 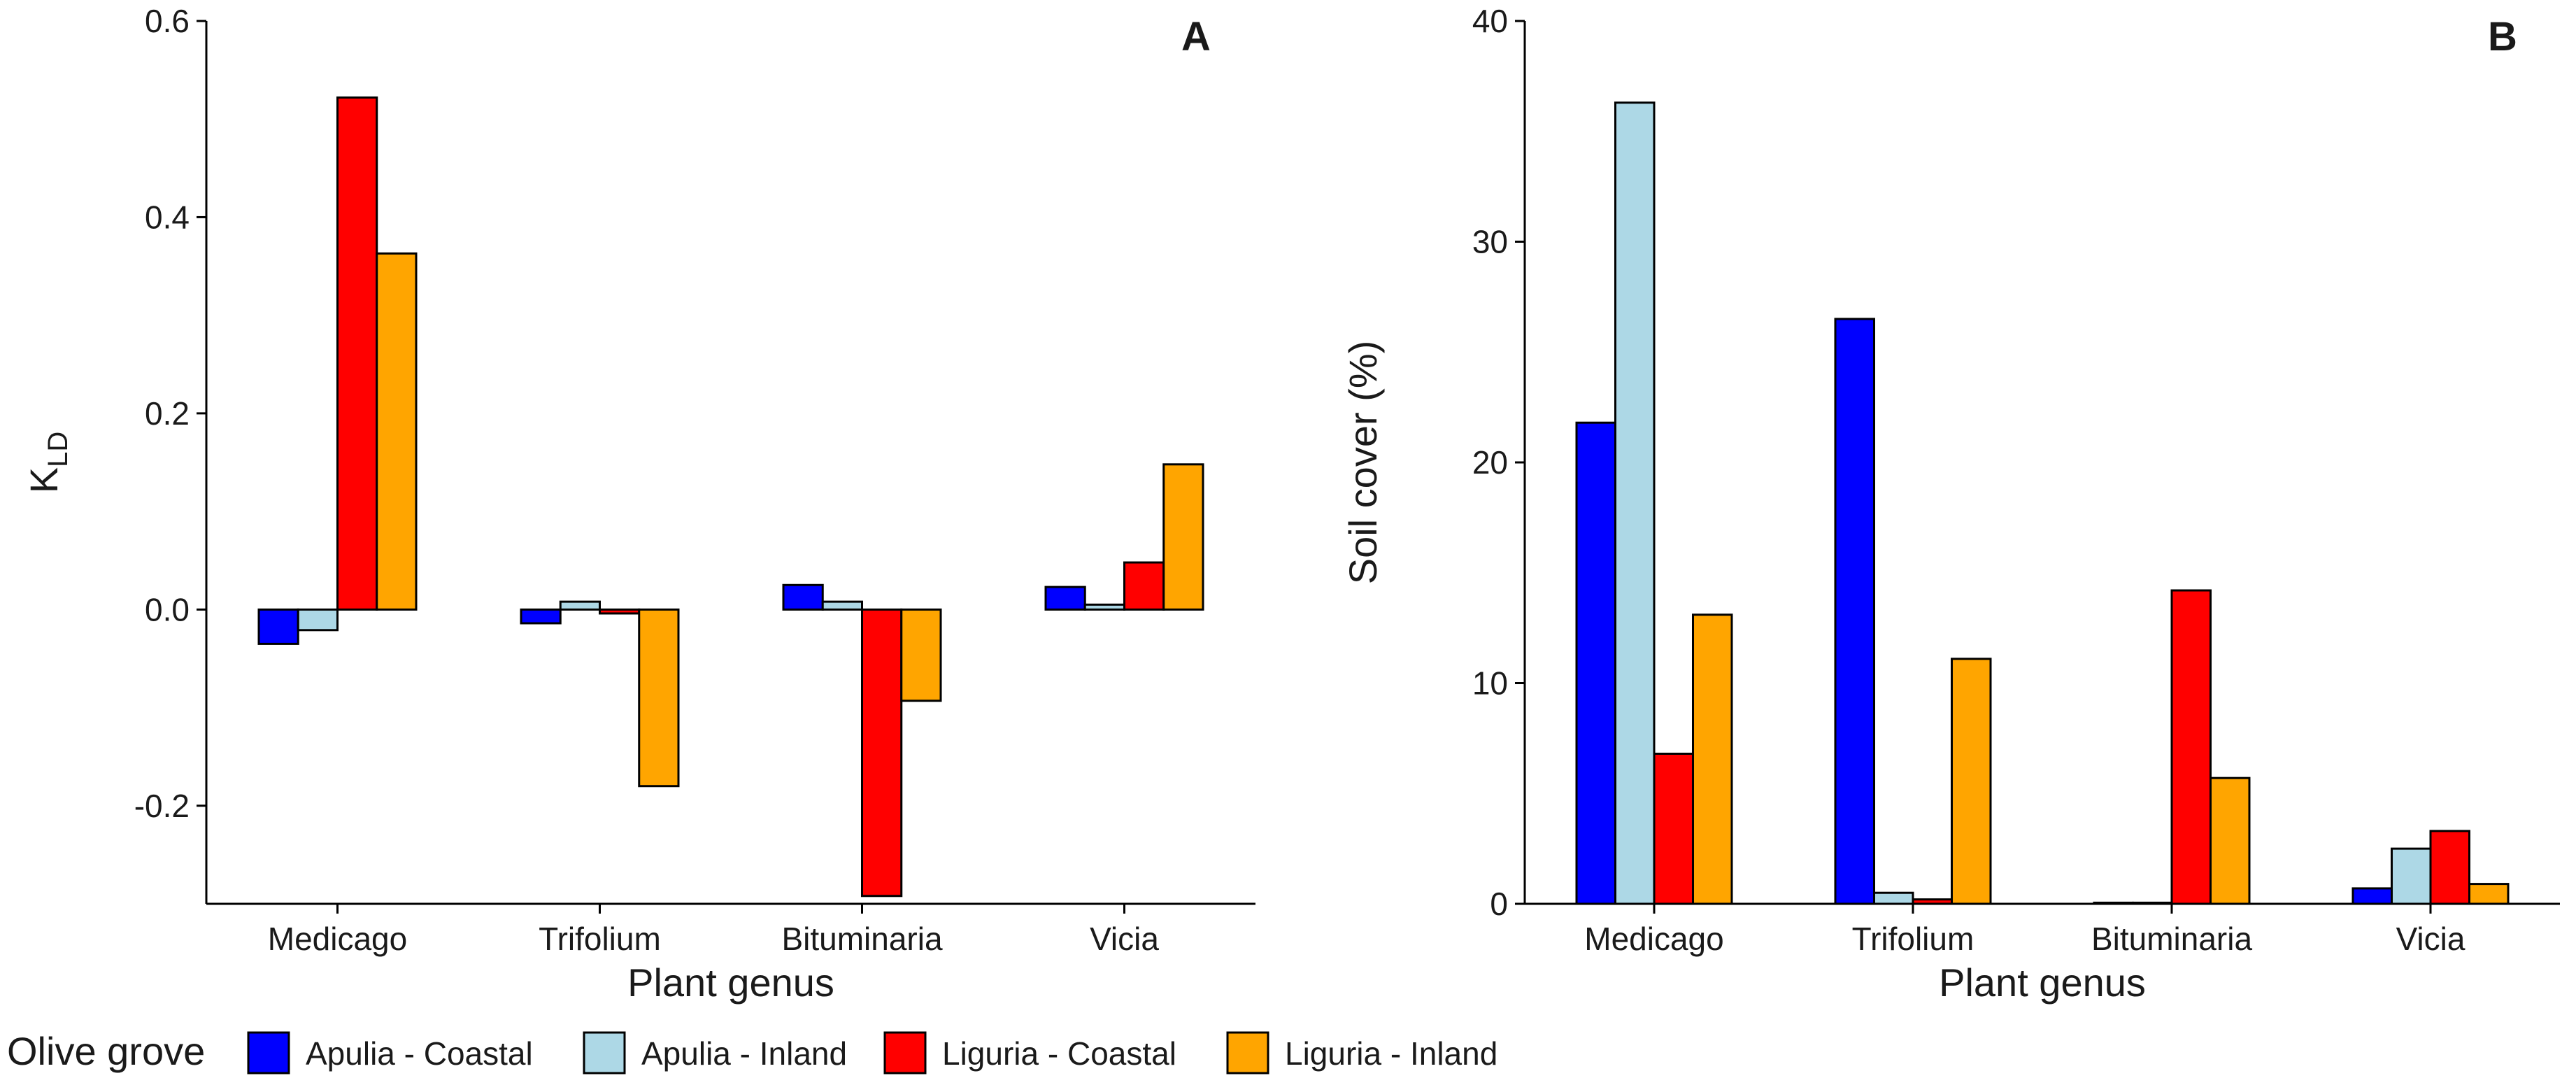 I want to click on y-tick-label: 30, so click(x=1490, y=242).